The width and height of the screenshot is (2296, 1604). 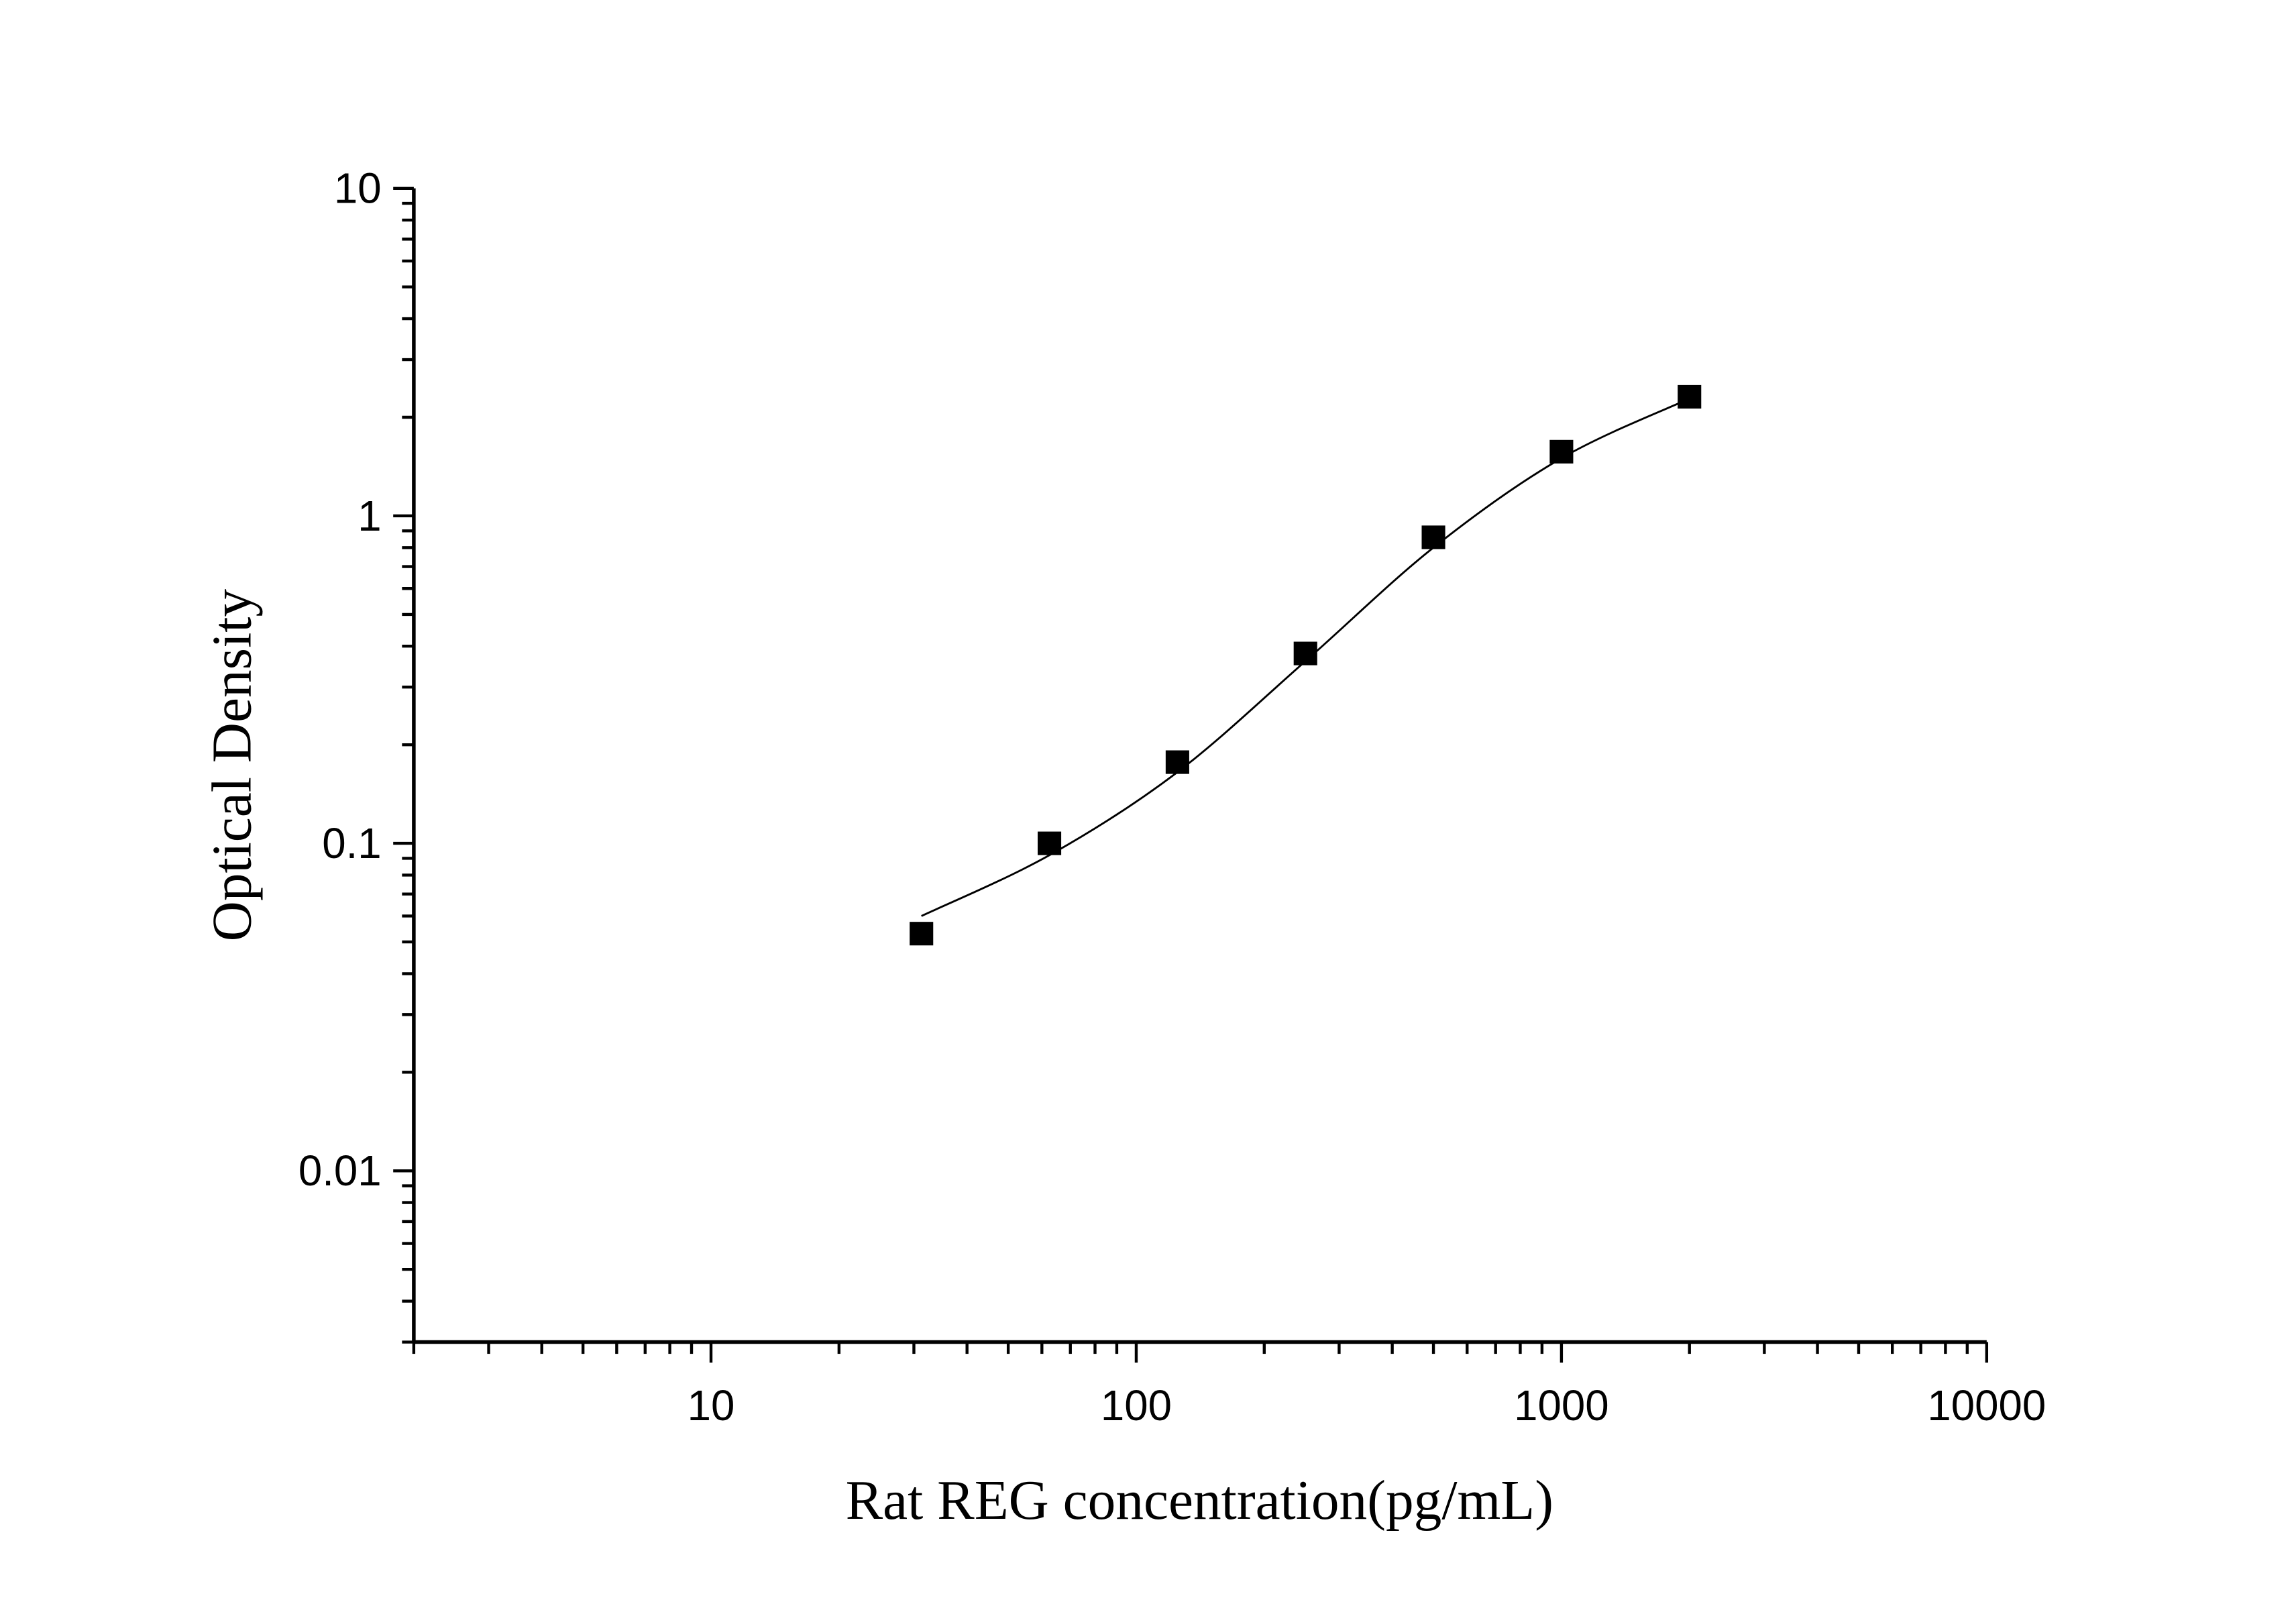 I want to click on data-points, so click(x=1306, y=665).